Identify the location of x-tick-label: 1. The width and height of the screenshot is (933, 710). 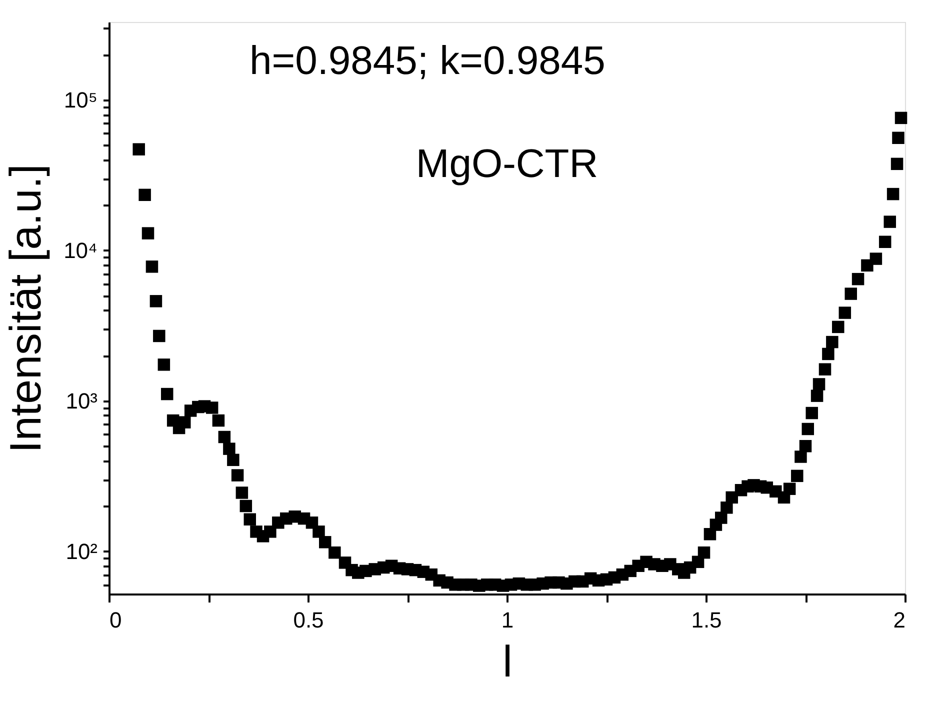
(507, 620).